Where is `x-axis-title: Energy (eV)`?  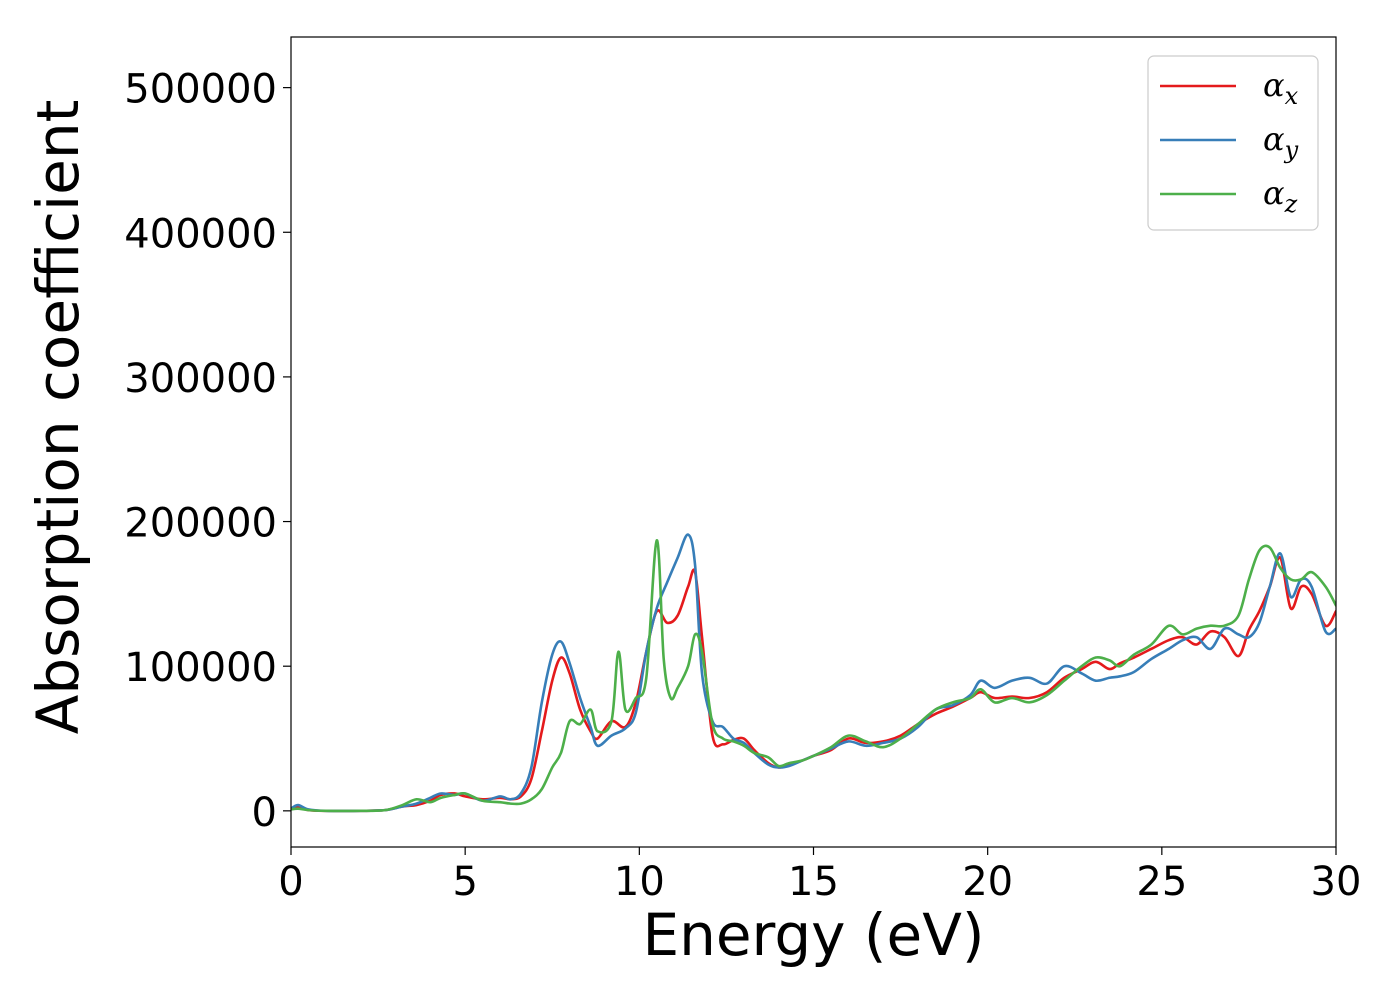 x-axis-title: Energy (eV) is located at coordinates (813, 935).